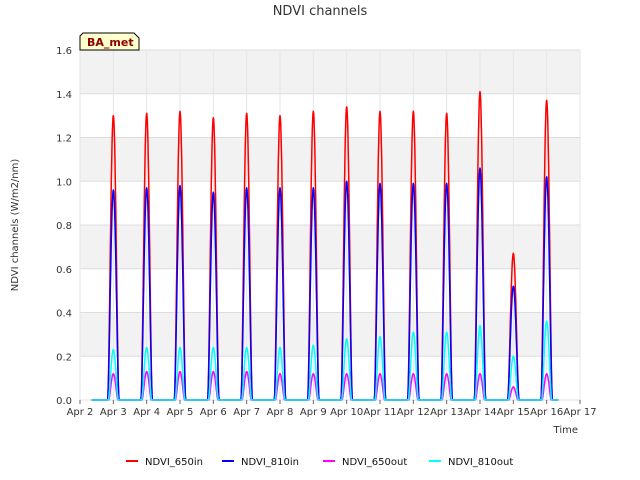  What do you see at coordinates (270, 462) in the screenshot?
I see `legend-label: NDVI_810in` at bounding box center [270, 462].